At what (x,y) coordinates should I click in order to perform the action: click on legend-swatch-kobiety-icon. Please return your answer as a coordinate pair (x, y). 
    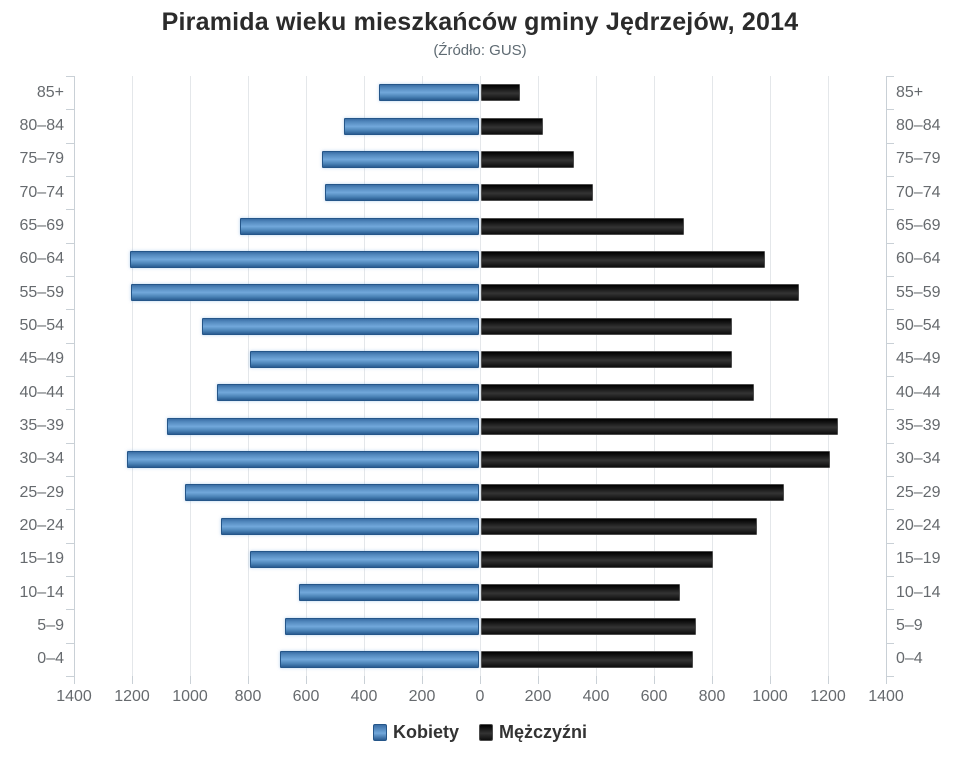
    Looking at the image, I should click on (379, 732).